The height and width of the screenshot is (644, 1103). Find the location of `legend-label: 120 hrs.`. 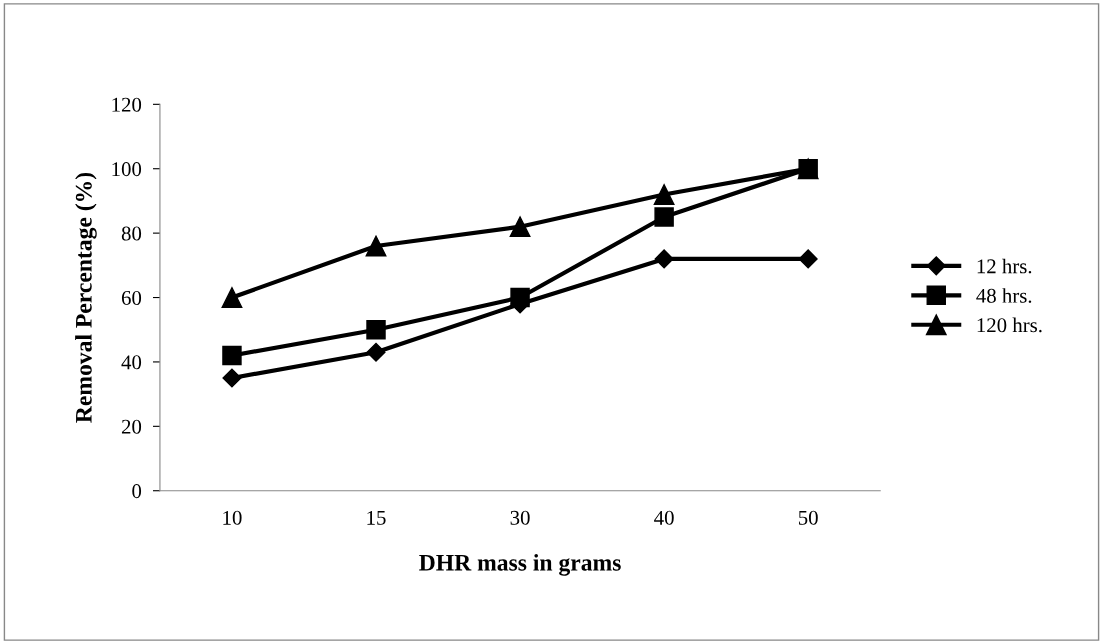

legend-label: 120 hrs. is located at coordinates (1009, 325).